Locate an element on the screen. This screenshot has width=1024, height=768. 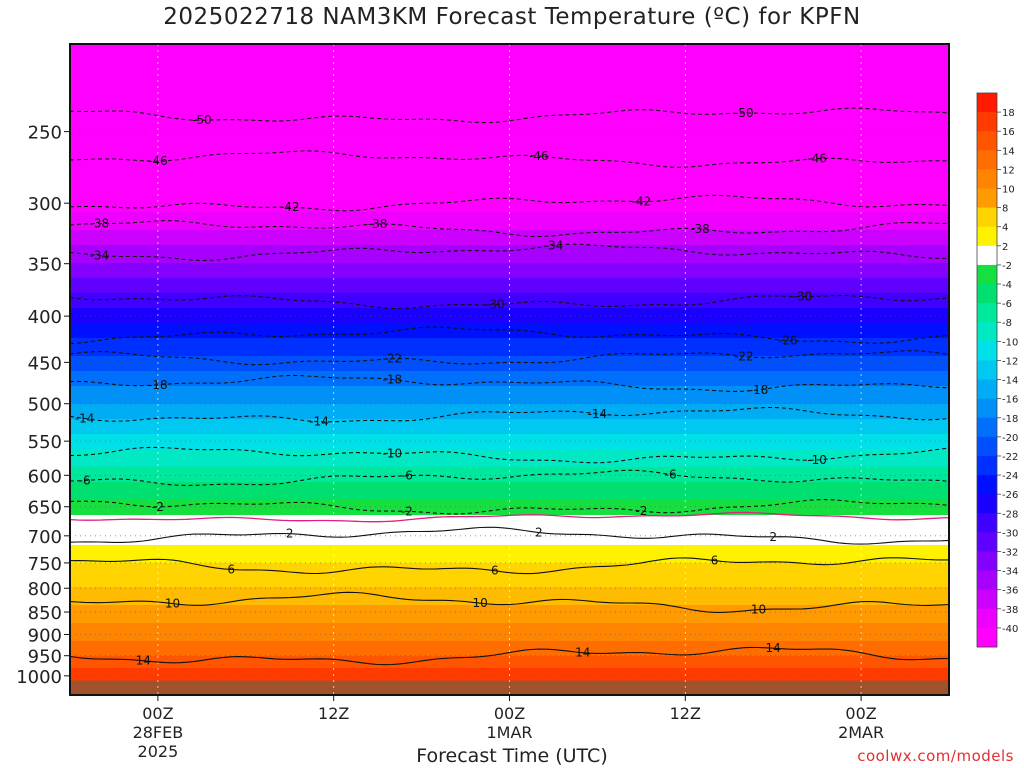
y-tick-label: 250 is located at coordinates (45, 133).